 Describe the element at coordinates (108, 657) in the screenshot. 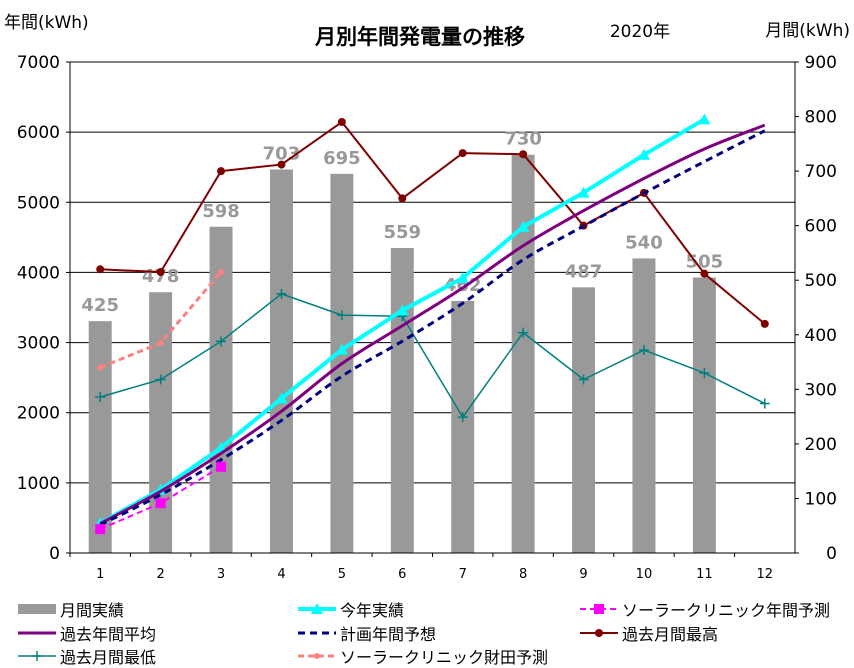

I see `legend-label: 過去月間最低` at that location.